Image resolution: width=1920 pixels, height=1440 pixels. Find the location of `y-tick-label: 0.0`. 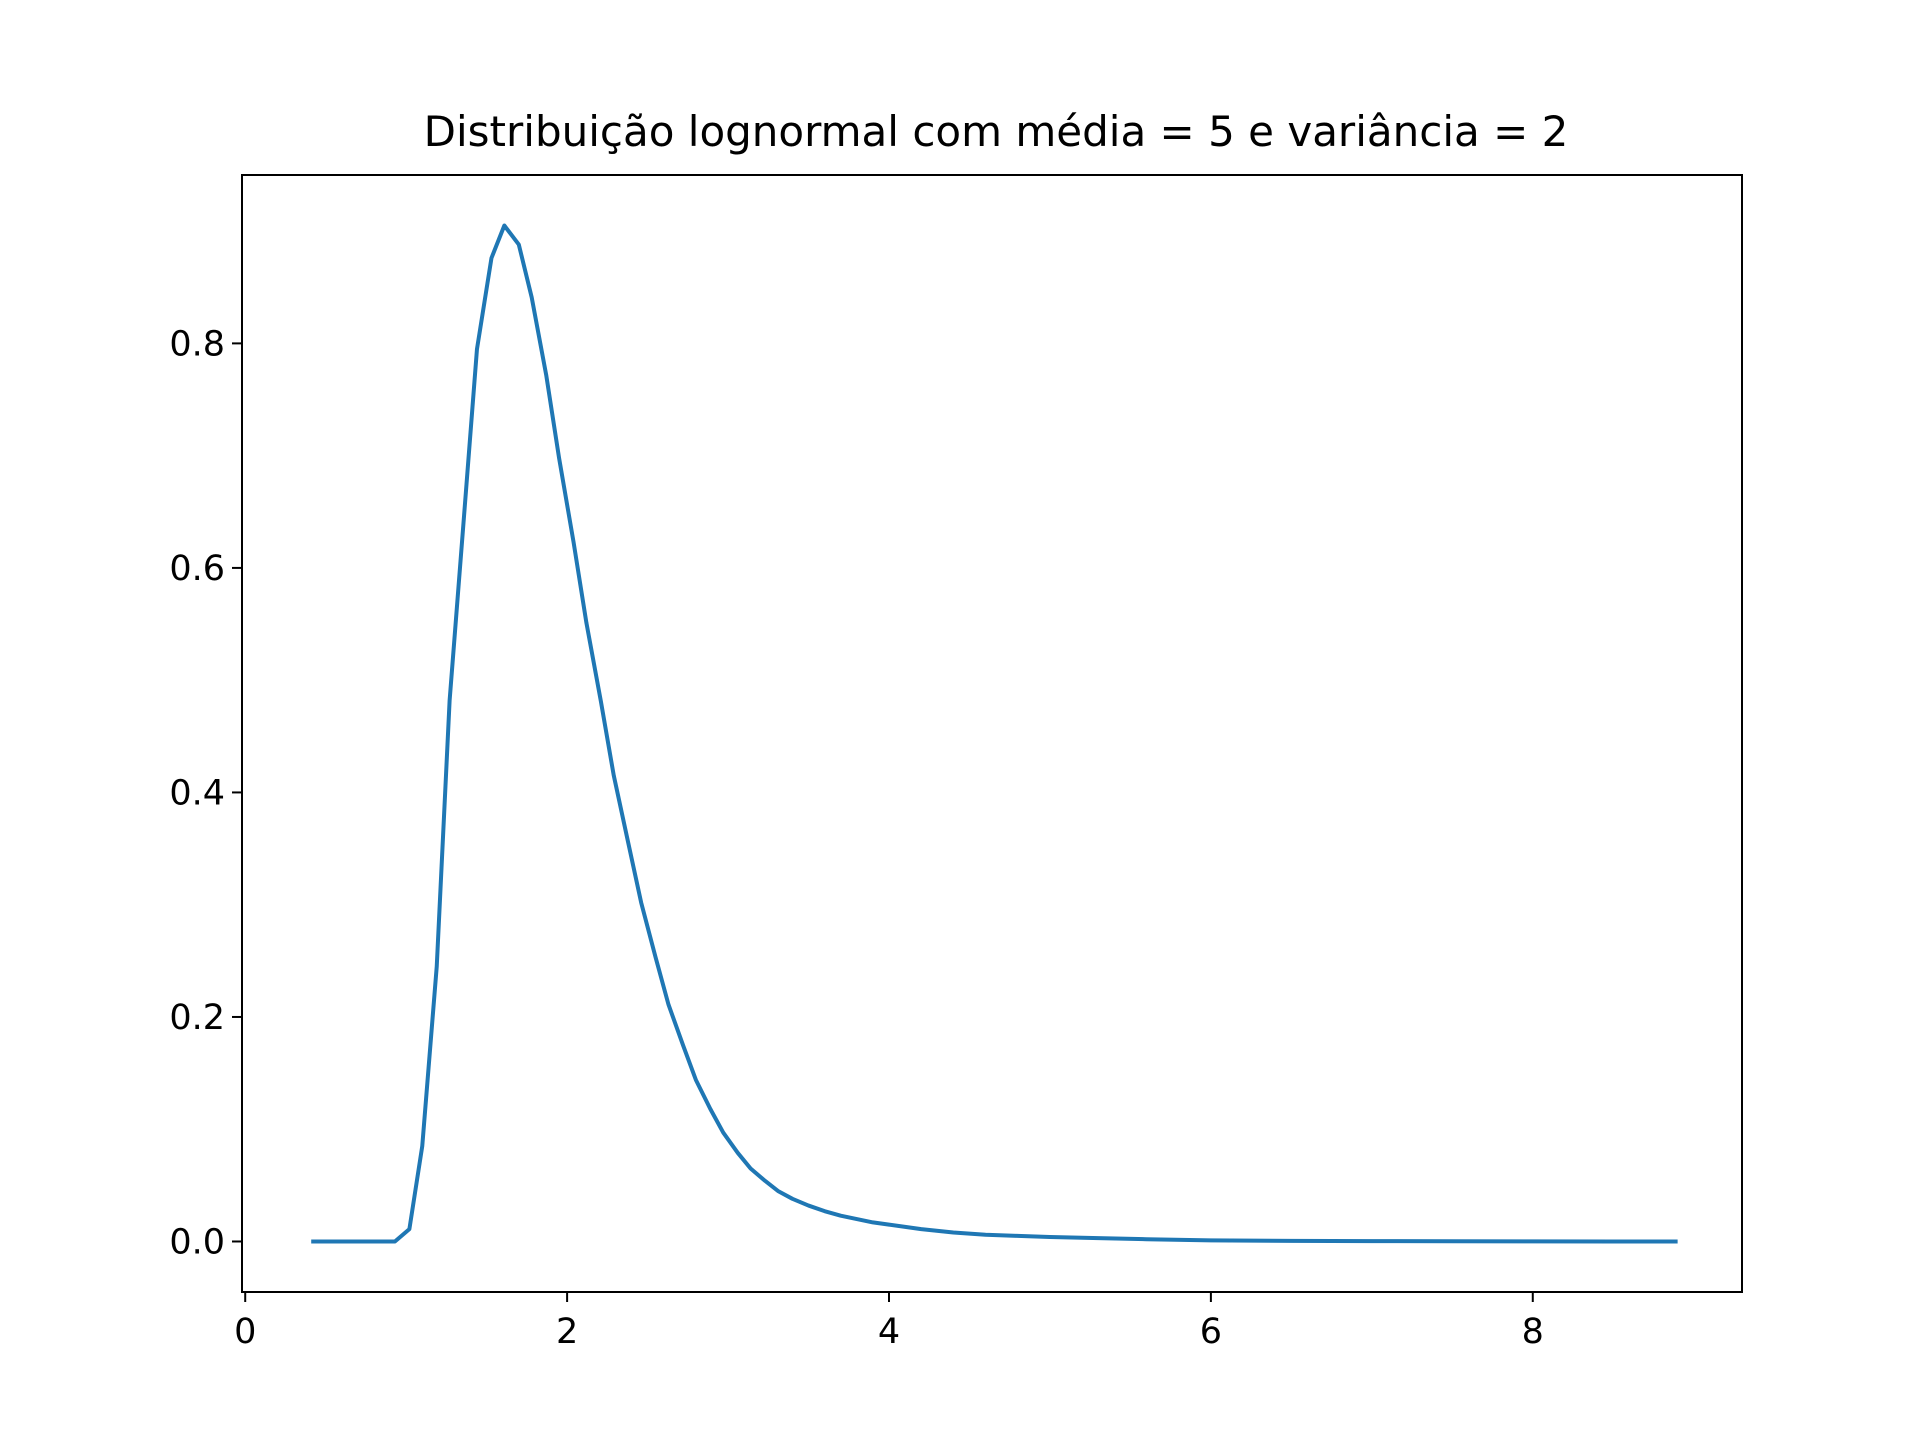

y-tick-label: 0.0 is located at coordinates (197, 1242).